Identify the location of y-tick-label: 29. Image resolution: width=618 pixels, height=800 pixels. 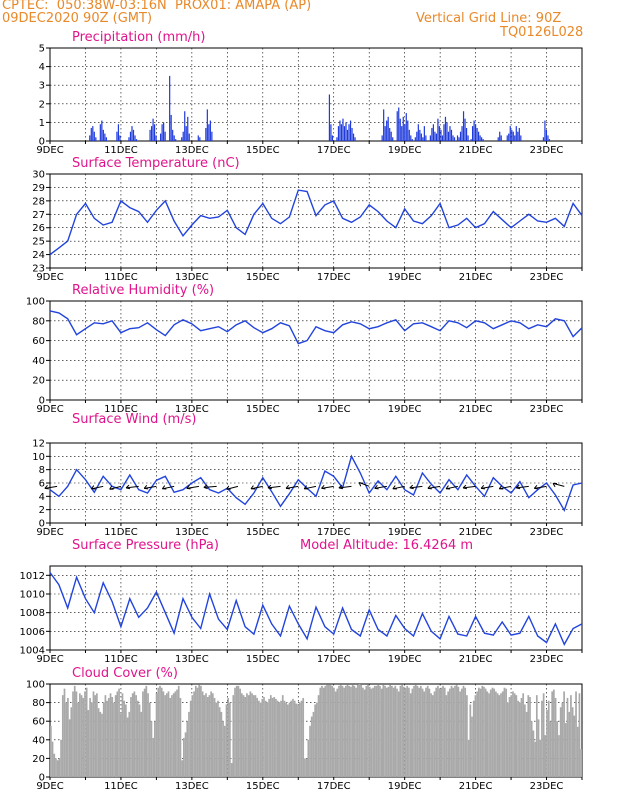
(38, 188).